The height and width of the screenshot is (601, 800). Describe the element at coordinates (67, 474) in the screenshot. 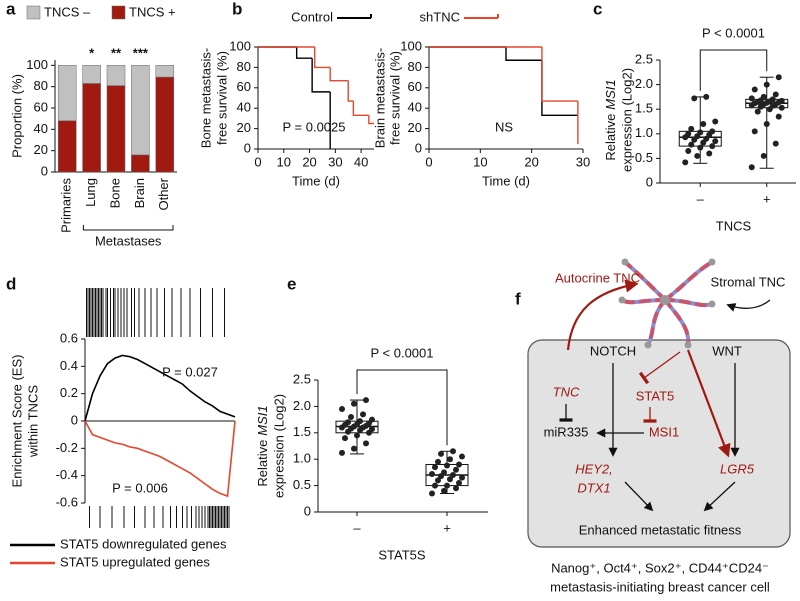

I see `y-tick-label: -0.4` at that location.